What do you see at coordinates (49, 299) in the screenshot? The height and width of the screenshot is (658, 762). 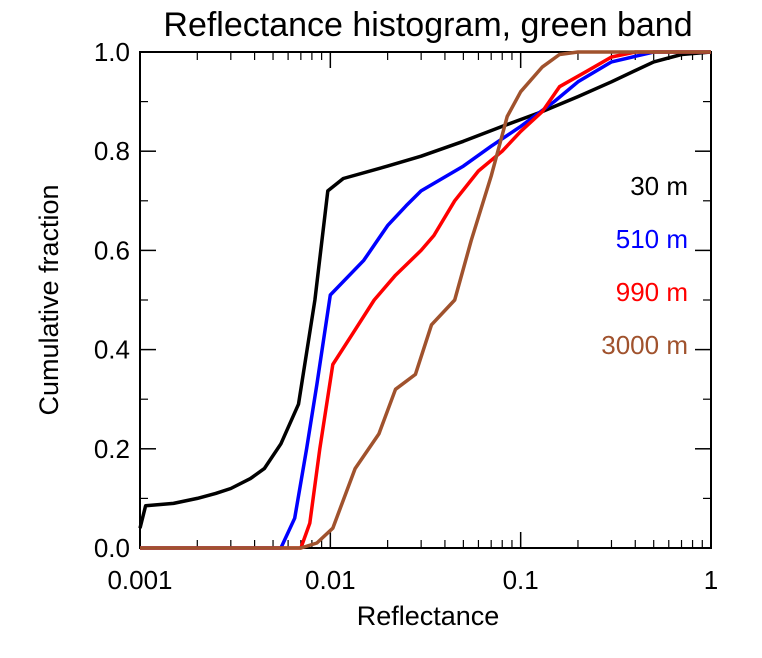 I see `y-axis-label: Cumulative fraction` at bounding box center [49, 299].